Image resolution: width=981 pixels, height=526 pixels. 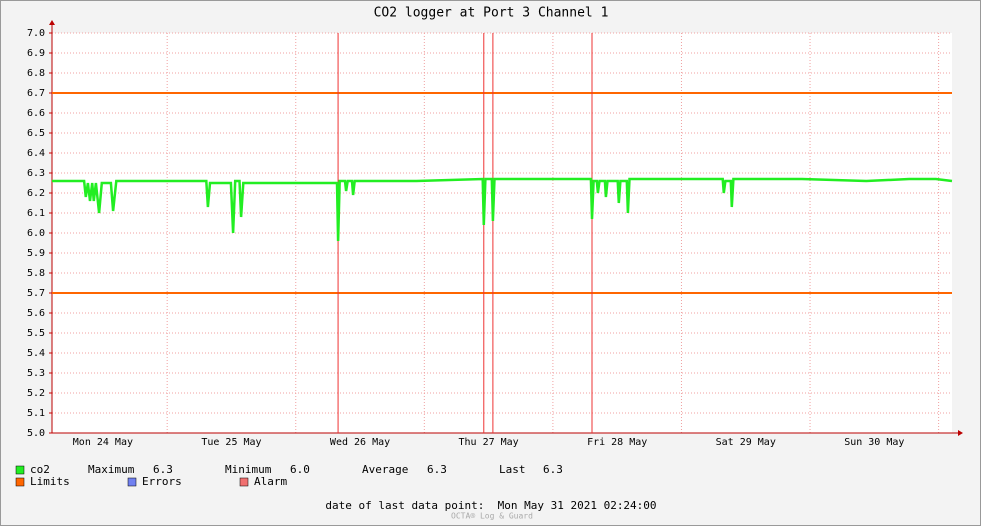 What do you see at coordinates (36, 53) in the screenshot?
I see `y-tick-label: 6.9` at bounding box center [36, 53].